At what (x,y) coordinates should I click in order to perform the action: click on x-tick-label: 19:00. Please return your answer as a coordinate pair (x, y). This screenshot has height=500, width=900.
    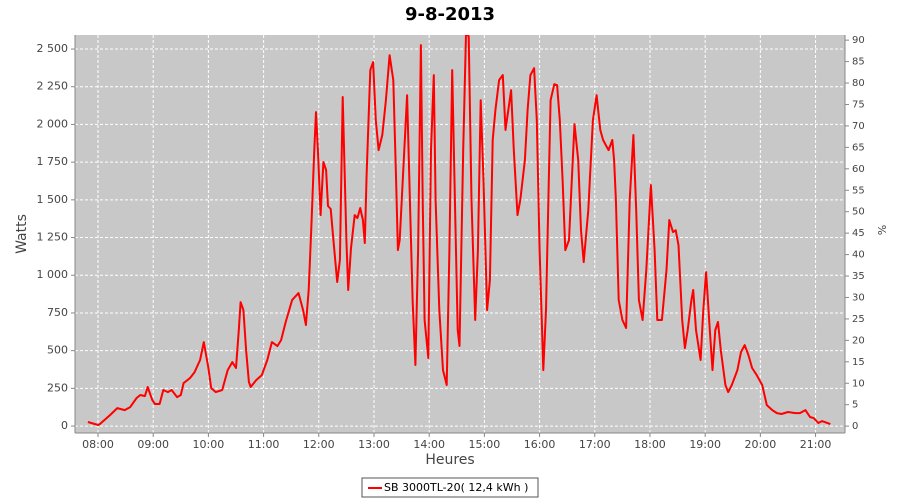
    Looking at the image, I should click on (705, 444).